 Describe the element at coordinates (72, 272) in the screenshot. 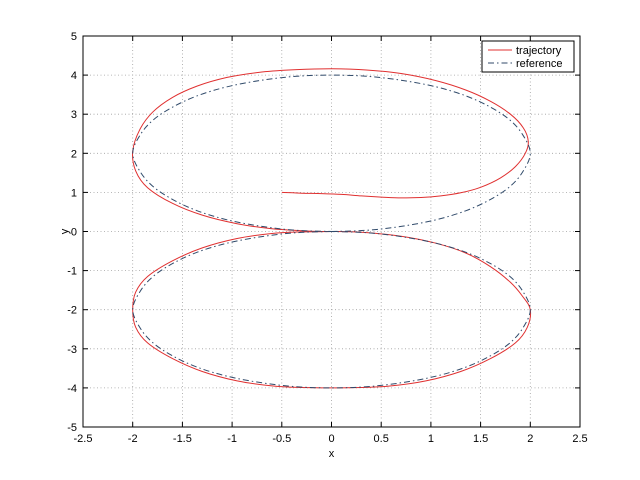

I see `y-tick-label: -1` at that location.